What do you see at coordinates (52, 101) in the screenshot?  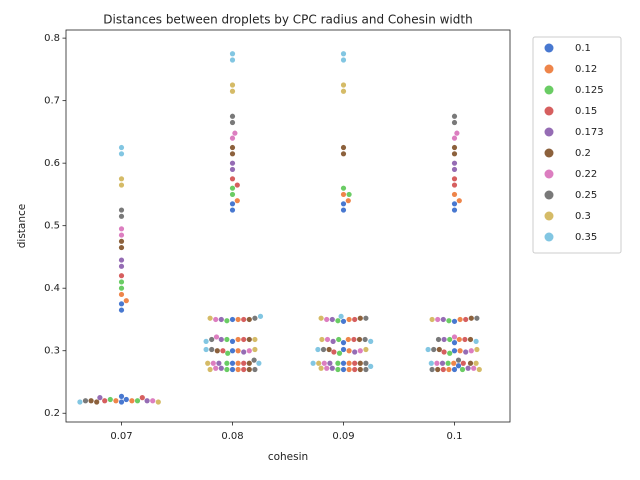 I see `y-tick-label: 0.7` at bounding box center [52, 101].